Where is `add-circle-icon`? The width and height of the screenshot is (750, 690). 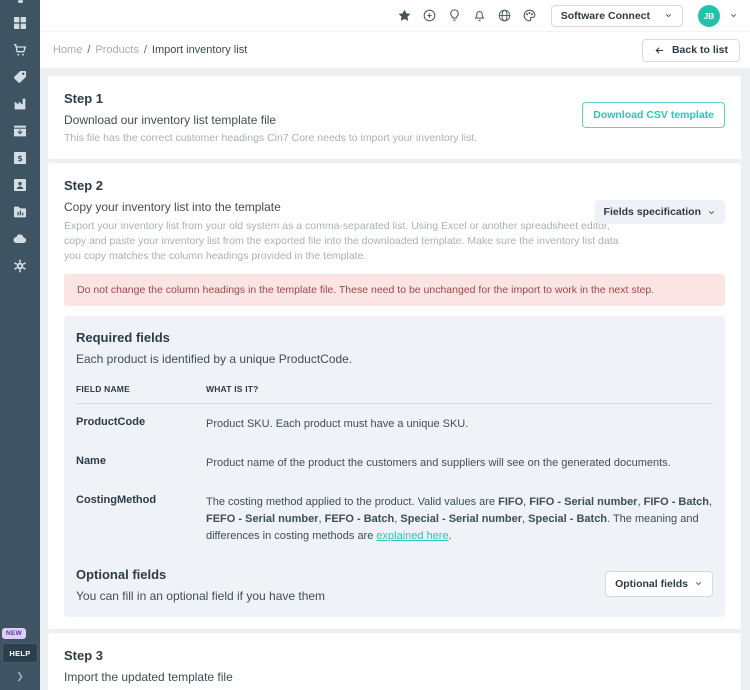
add-circle-icon is located at coordinates (430, 16).